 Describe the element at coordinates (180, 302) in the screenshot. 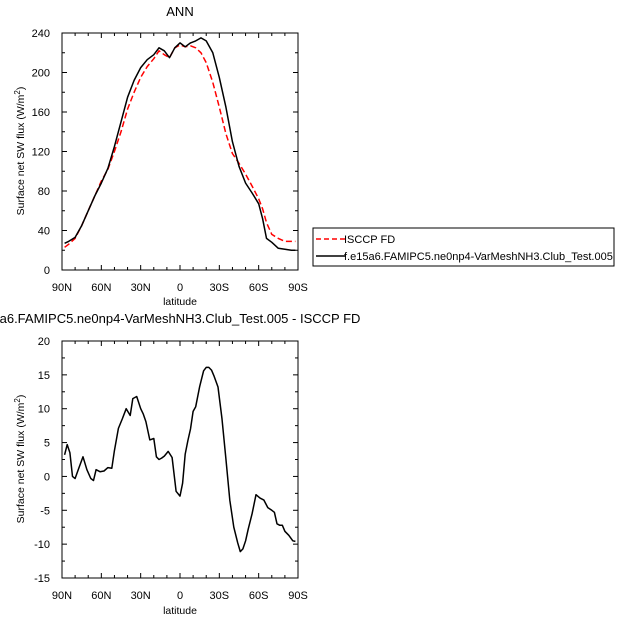

I see `top-x-axis-label: latitude` at that location.